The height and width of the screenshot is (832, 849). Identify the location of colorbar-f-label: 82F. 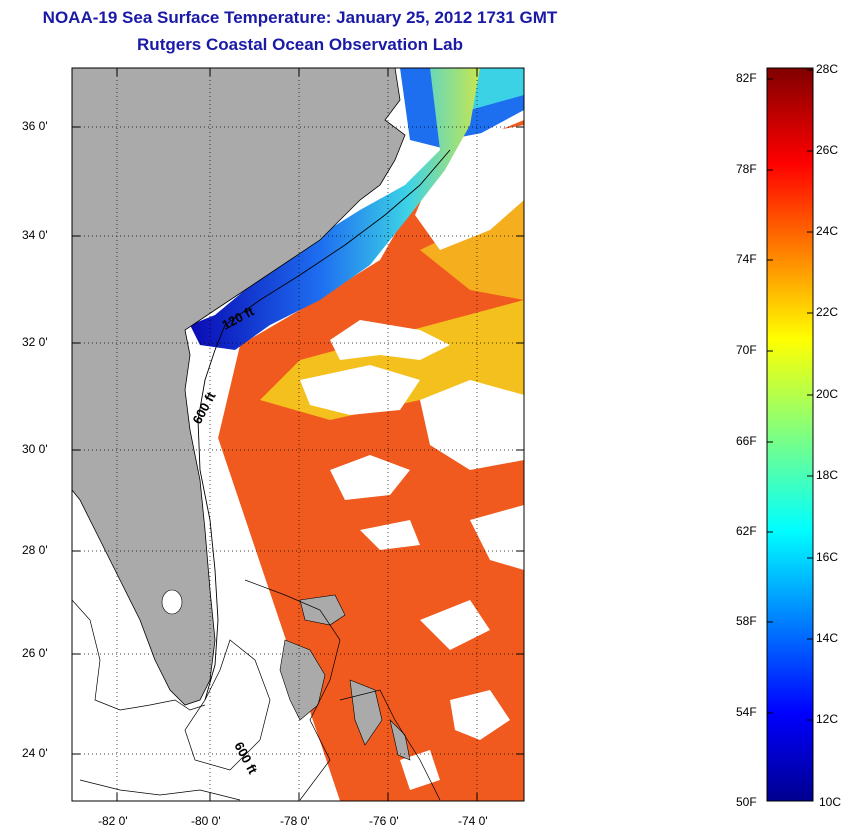
(746, 78).